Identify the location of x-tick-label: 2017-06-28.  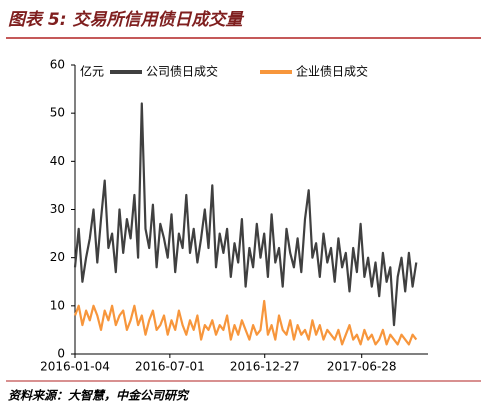
(362, 367).